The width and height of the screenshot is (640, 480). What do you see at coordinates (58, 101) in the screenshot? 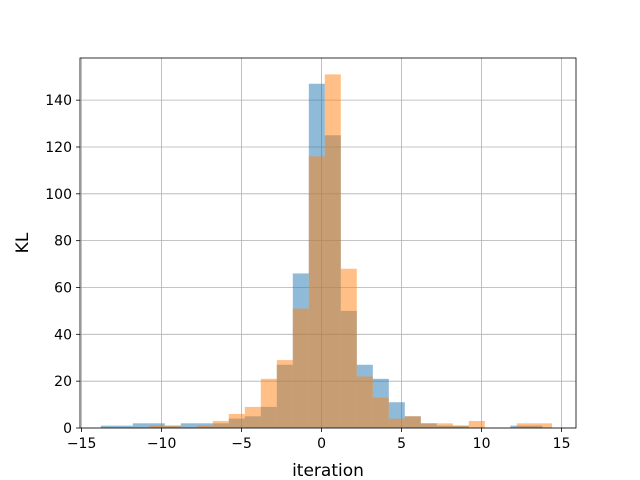
I see `y-tick-label: 140` at bounding box center [58, 101].